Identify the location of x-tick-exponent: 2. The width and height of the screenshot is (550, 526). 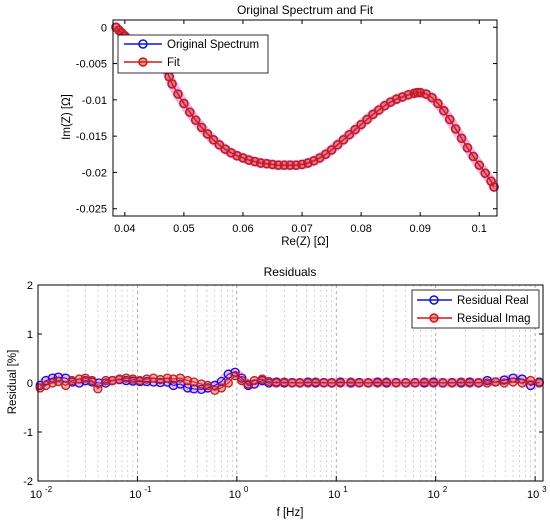
(445, 489).